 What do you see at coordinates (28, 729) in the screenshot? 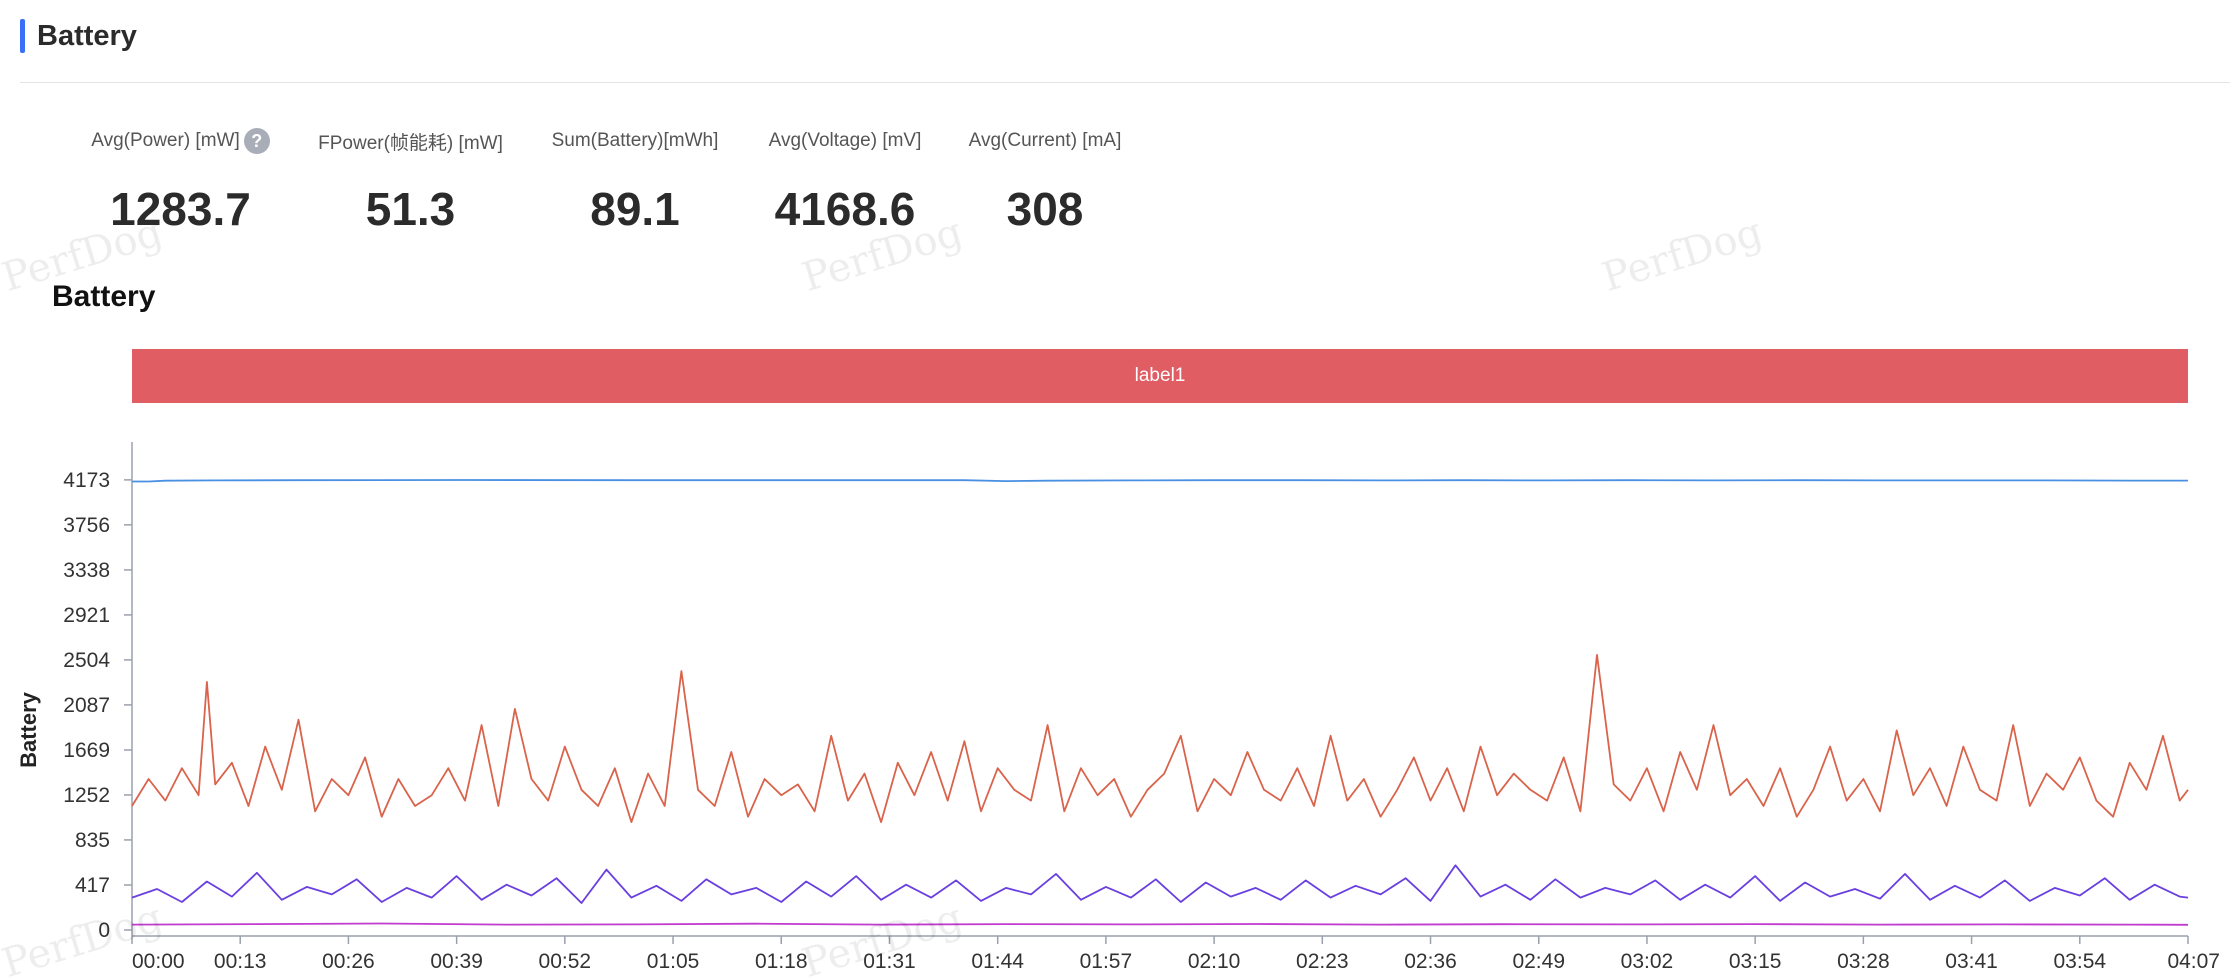
I see `y-axis-label: Battery` at bounding box center [28, 729].